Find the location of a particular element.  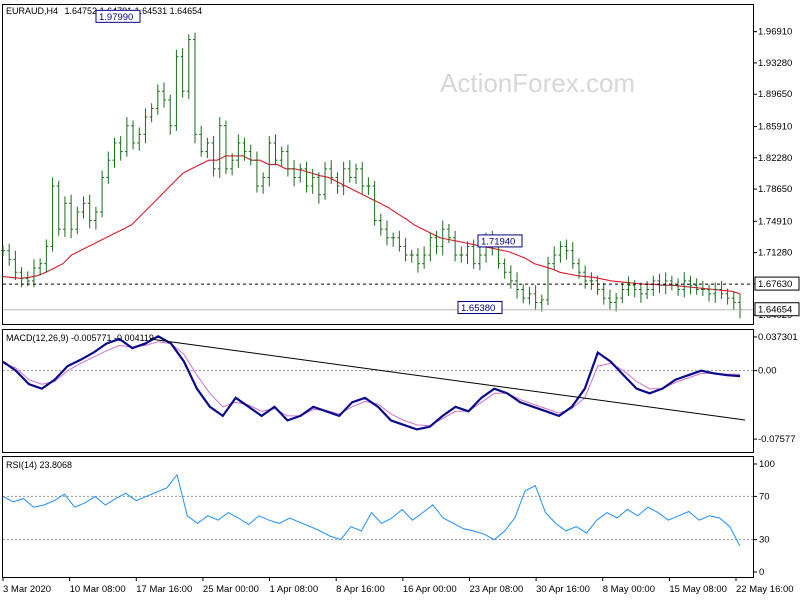

time-tick-label: 10 Mar 08:00 is located at coordinates (98, 589).